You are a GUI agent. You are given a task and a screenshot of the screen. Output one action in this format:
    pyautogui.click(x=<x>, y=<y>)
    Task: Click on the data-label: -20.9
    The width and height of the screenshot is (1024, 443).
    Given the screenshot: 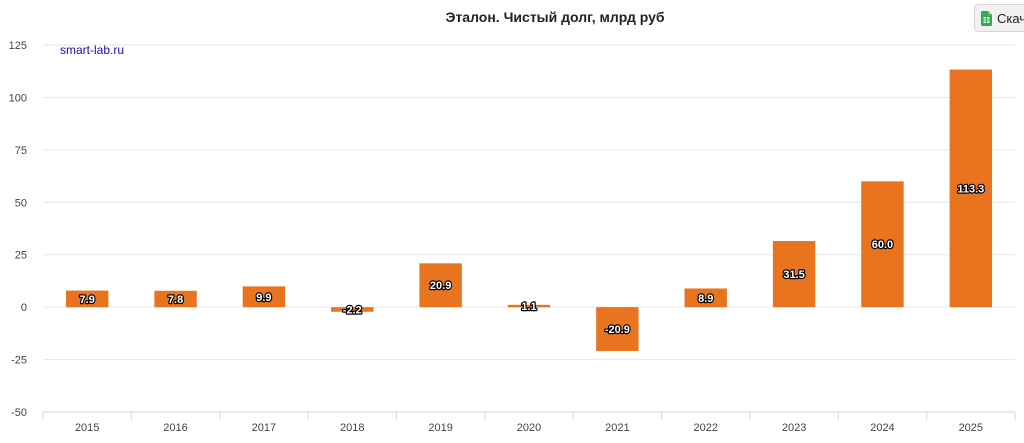 What is the action you would take?
    pyautogui.click(x=617, y=330)
    